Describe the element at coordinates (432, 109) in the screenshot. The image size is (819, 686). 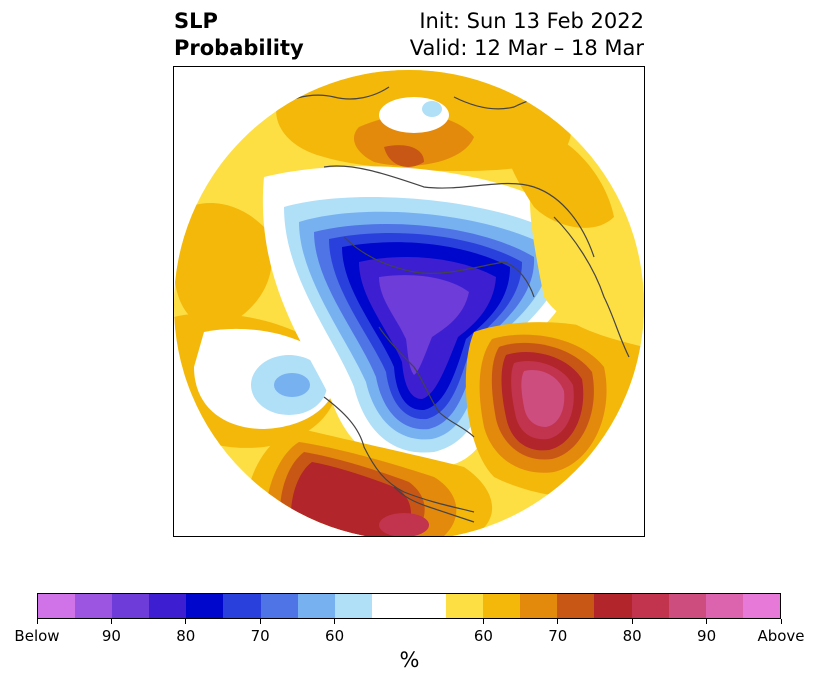
I see `small-blue-patch` at that location.